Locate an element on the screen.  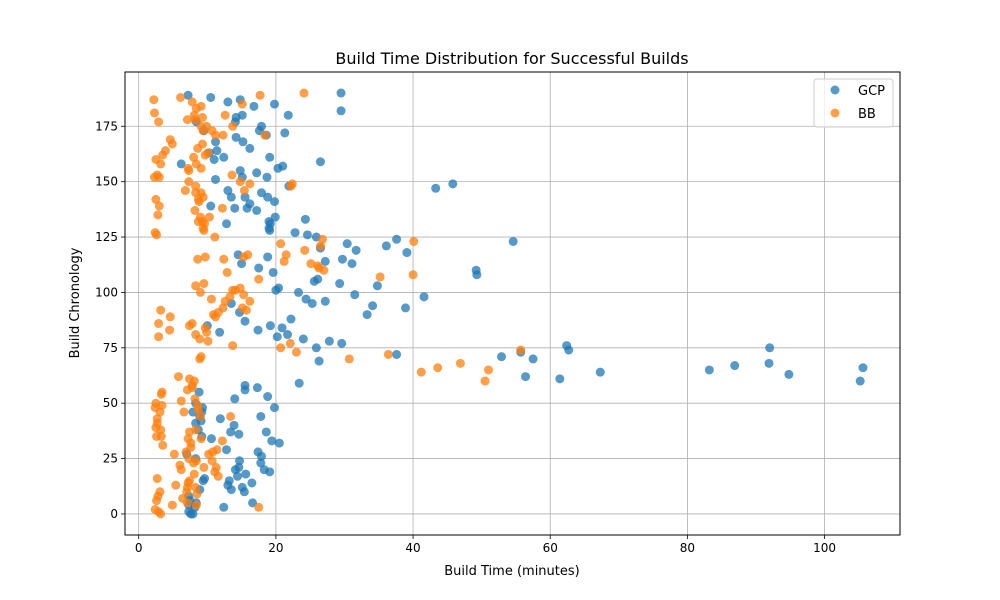
y-tick-label: 50 is located at coordinates (110, 403).